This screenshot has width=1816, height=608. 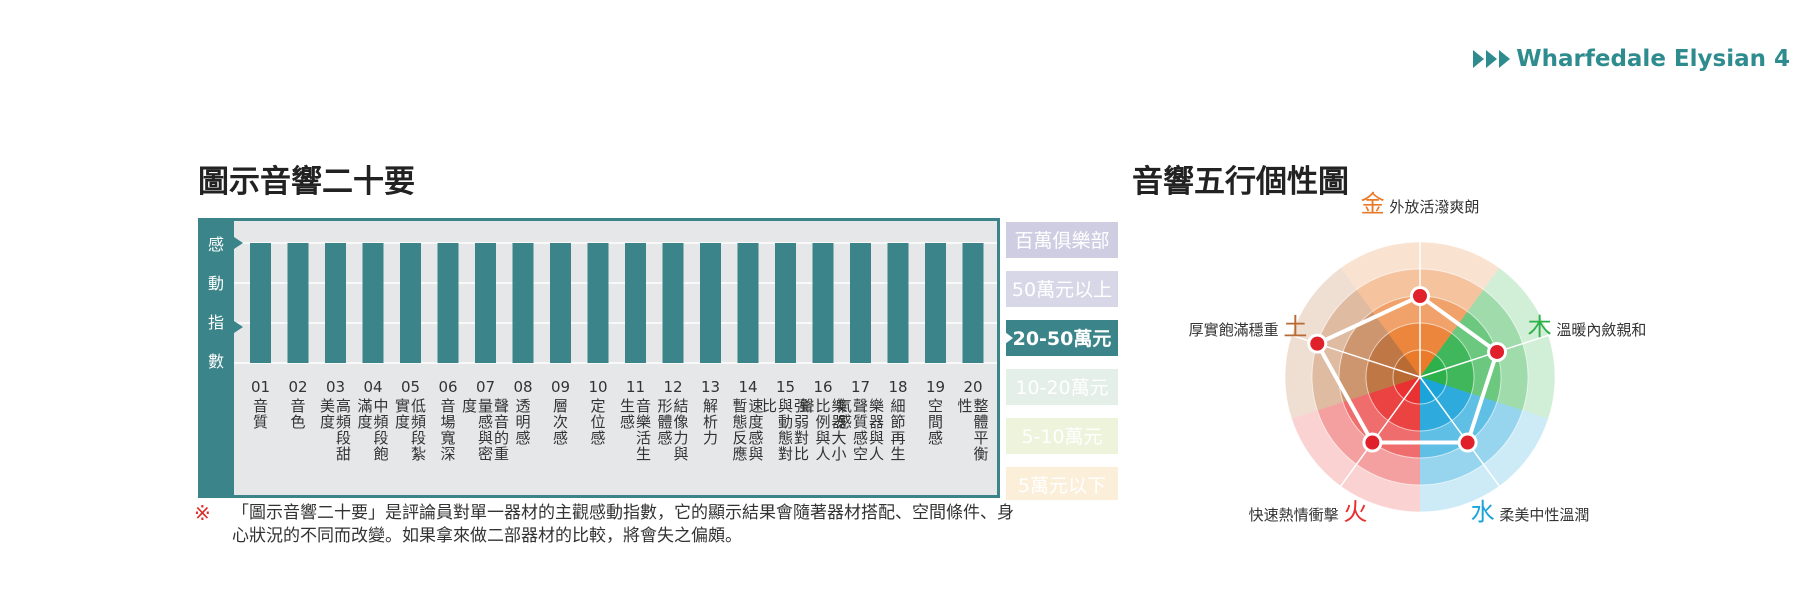 What do you see at coordinates (672, 387) in the screenshot?
I see `tick-label: 12` at bounding box center [672, 387].